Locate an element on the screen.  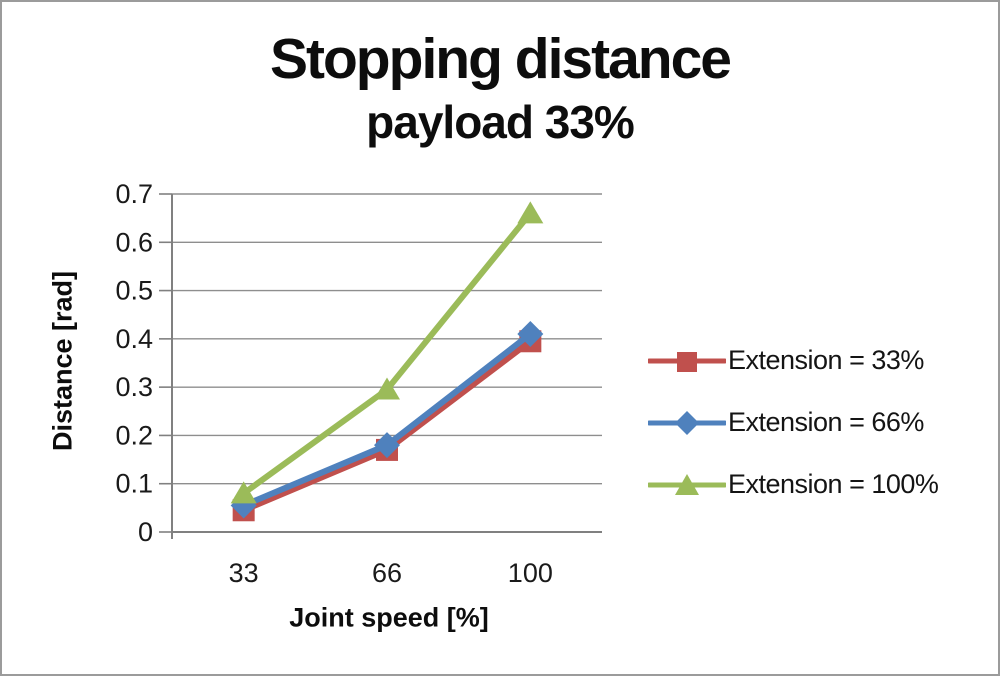
series-extension-100- is located at coordinates (387, 352).